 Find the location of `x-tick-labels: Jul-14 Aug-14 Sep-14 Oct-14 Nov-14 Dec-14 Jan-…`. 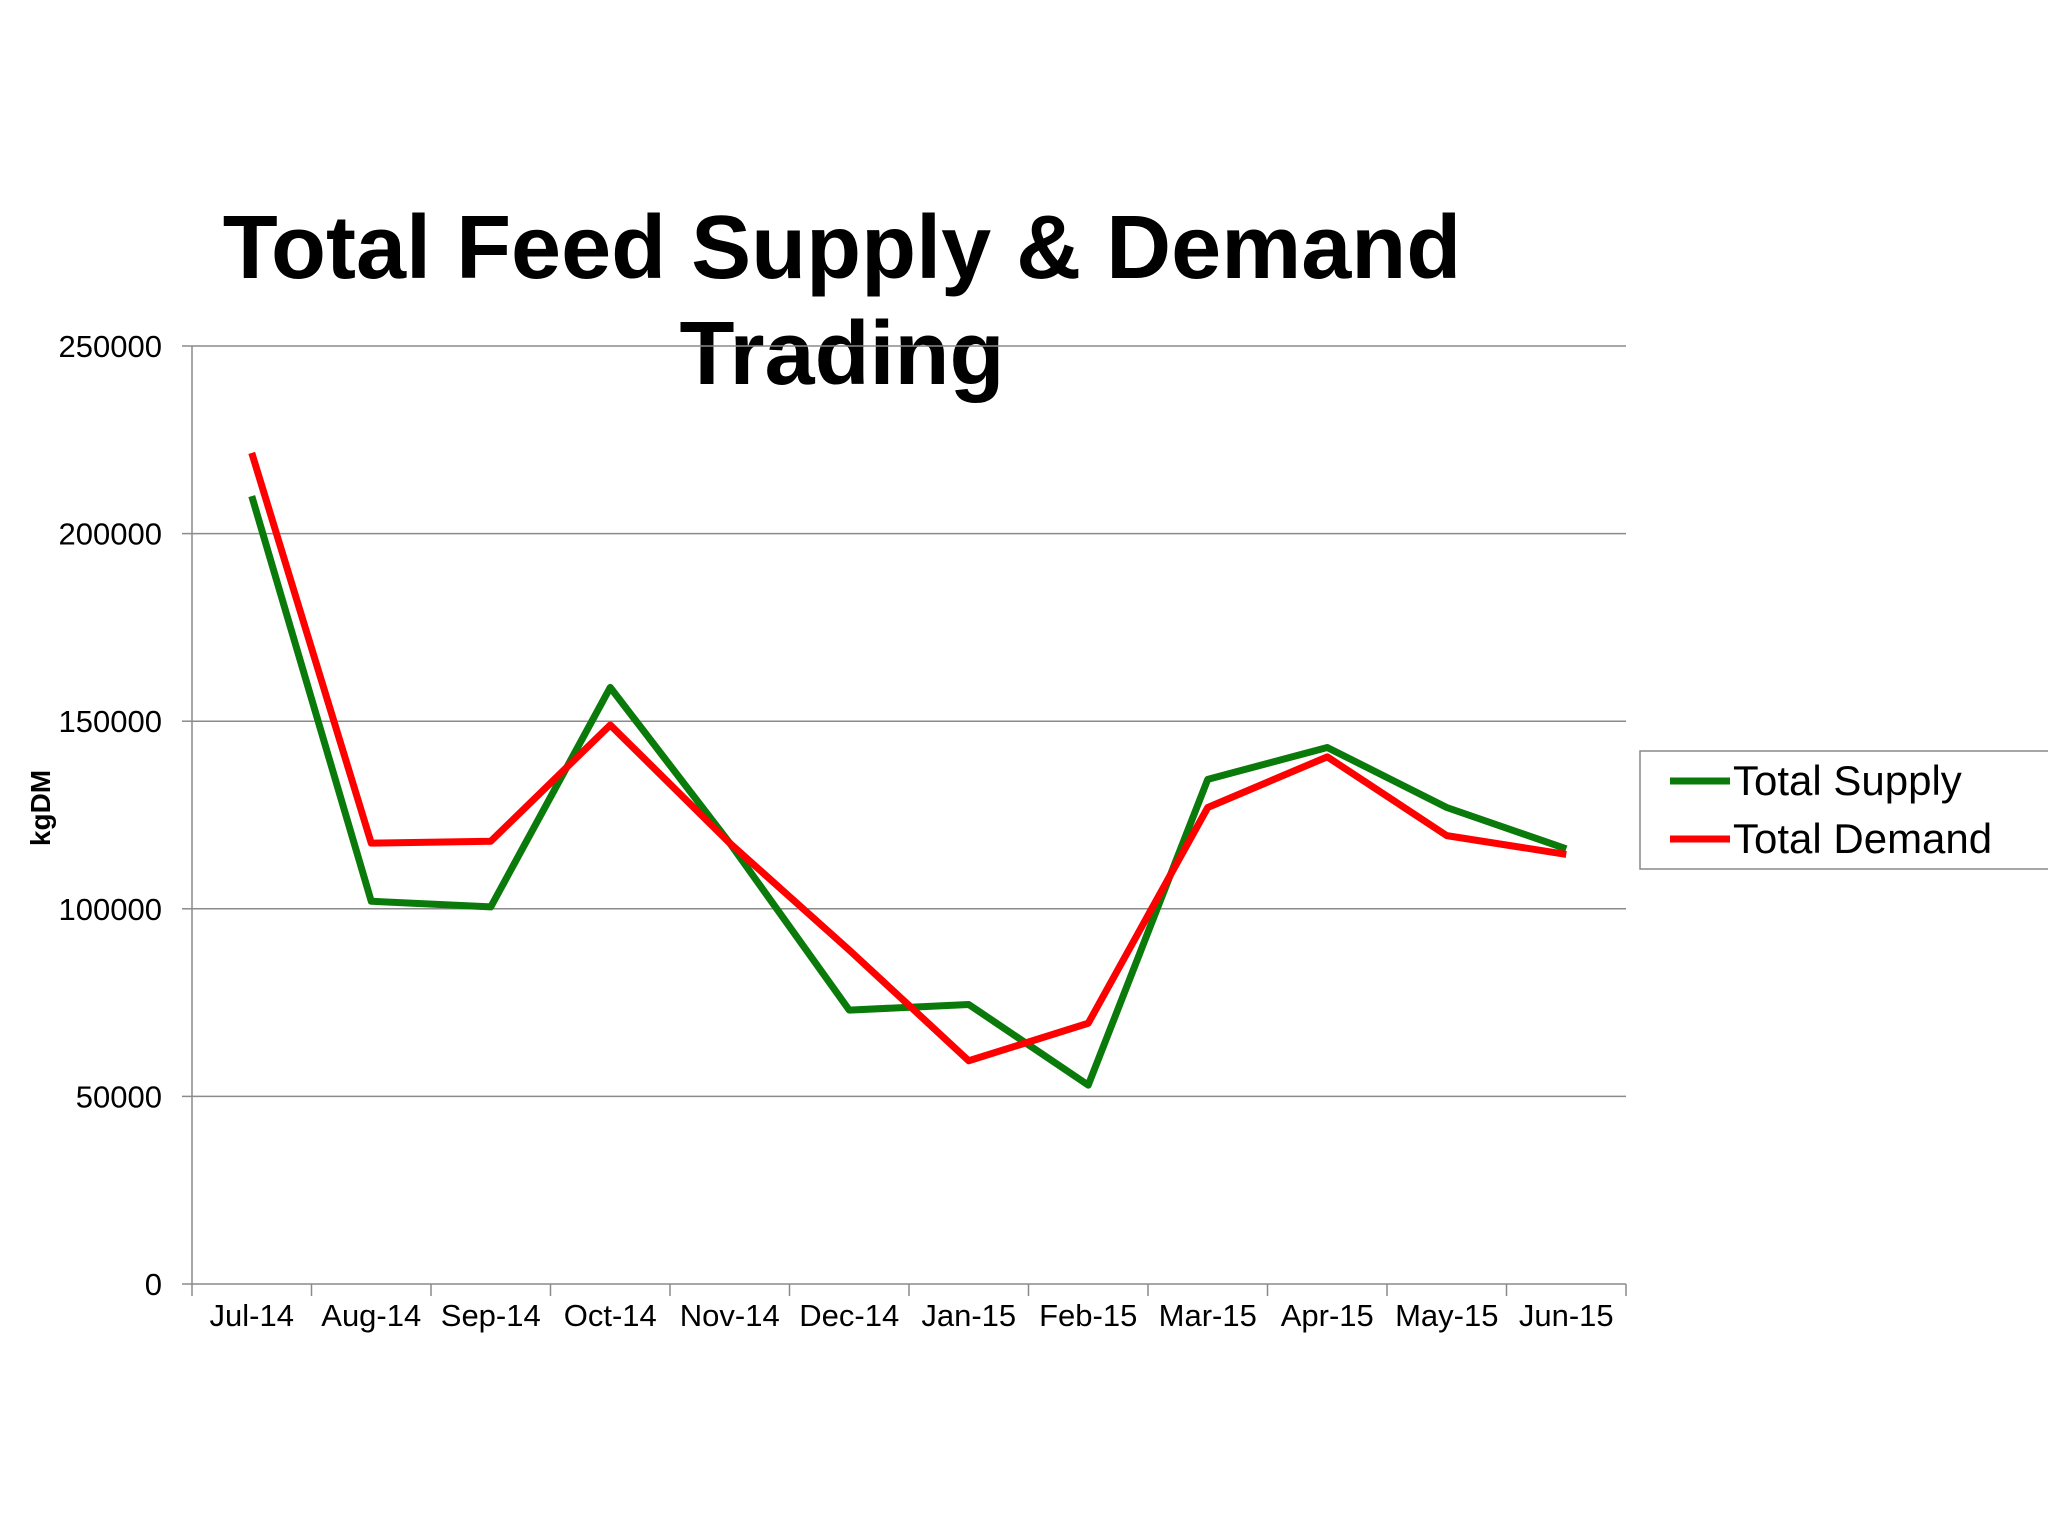

x-tick-labels: Jul-14 Aug-14 Sep-14 Oct-14 Nov-14 Dec-14 Jan-… is located at coordinates (912, 1315).